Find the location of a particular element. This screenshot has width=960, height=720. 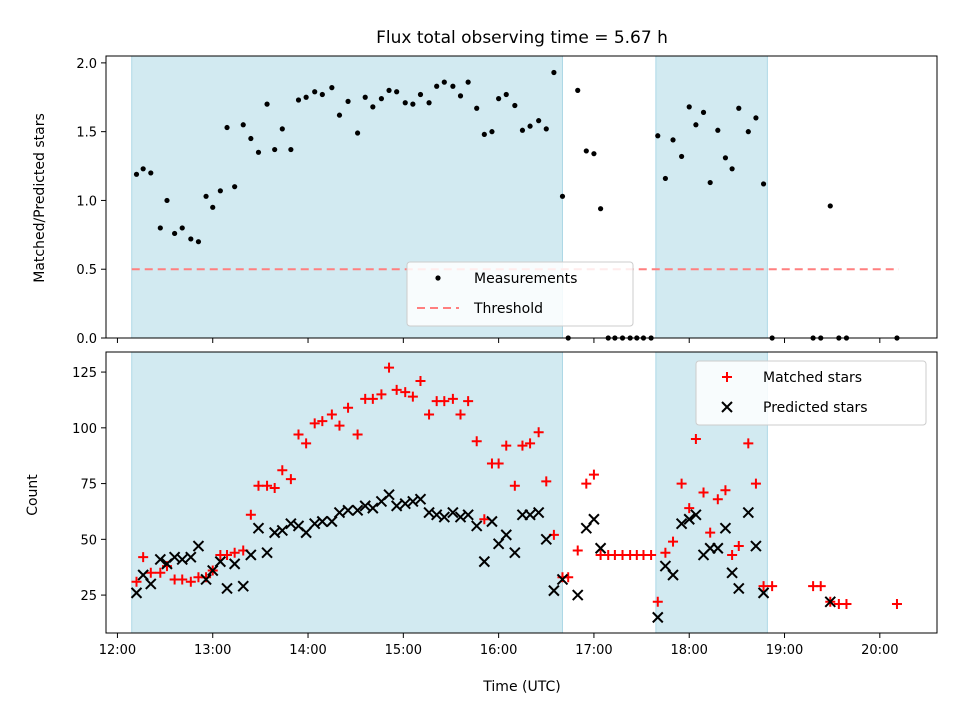

y-tick-label: 1.0 is located at coordinates (86, 201).